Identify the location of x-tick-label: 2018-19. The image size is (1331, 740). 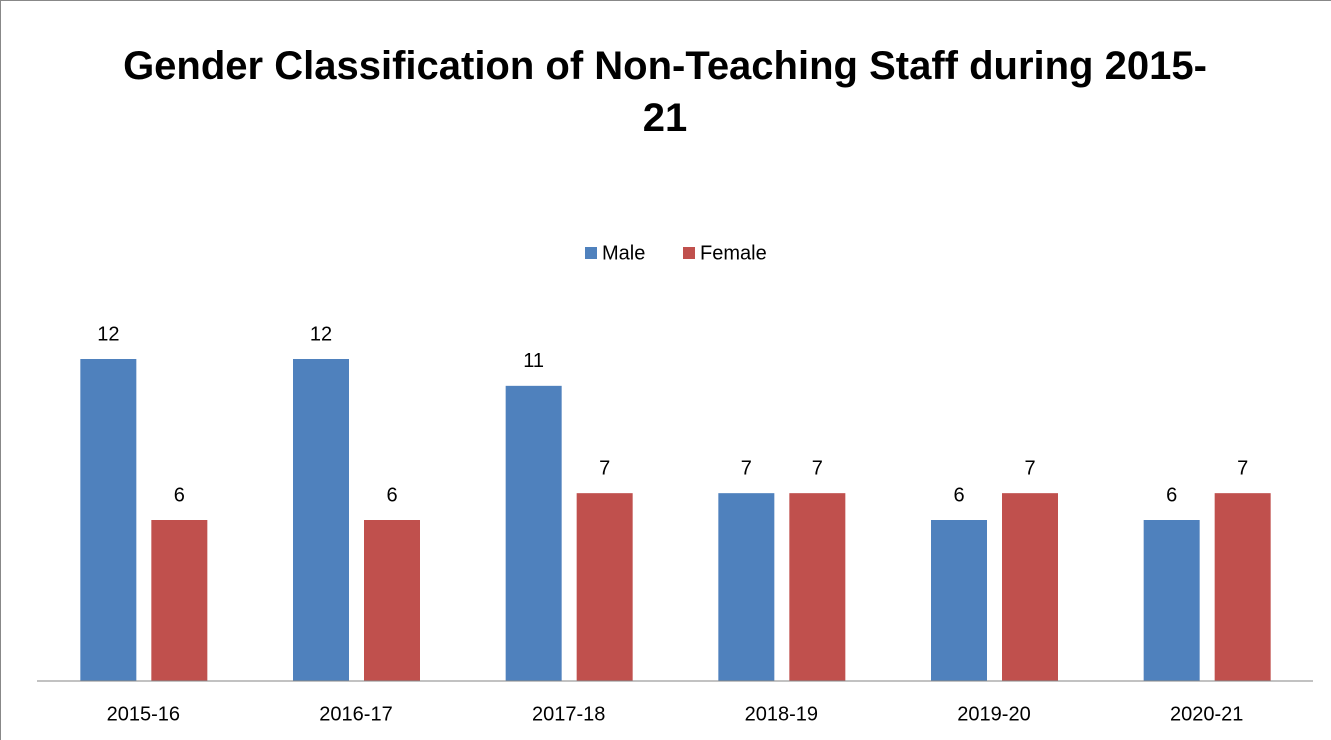
(781, 714).